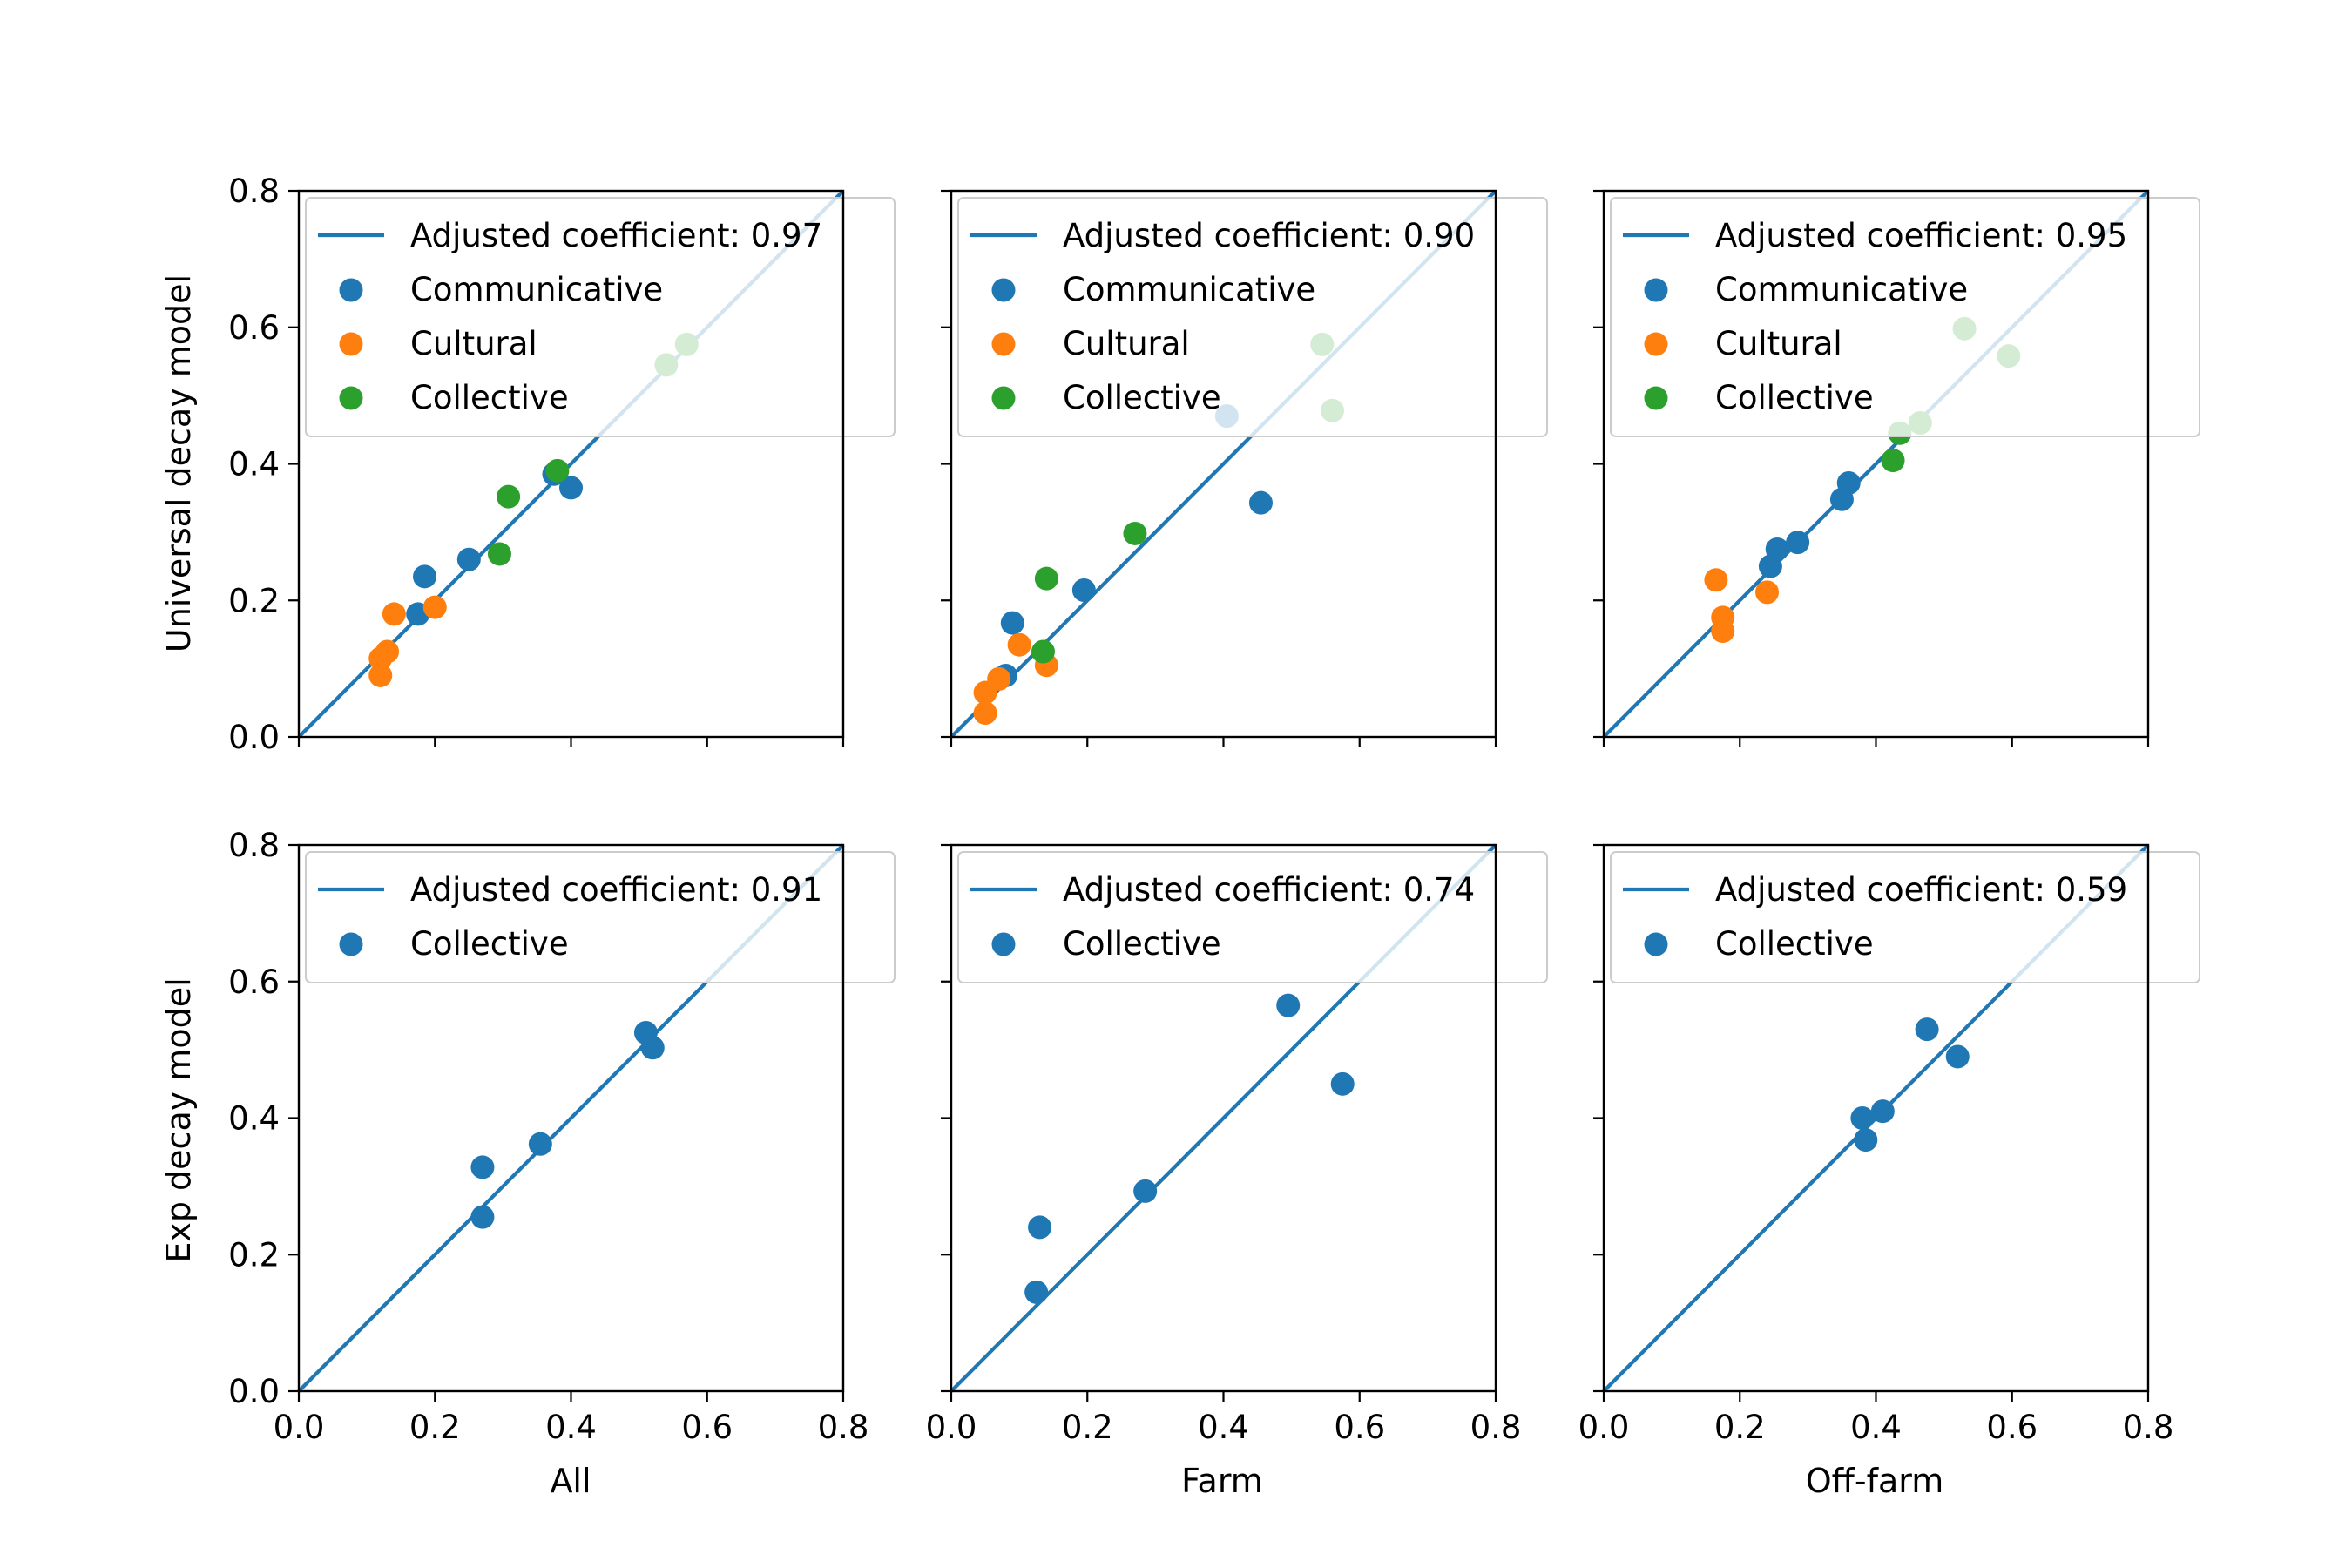 This screenshot has height=1568, width=2352. Describe the element at coordinates (616, 890) in the screenshot. I see `legend-label: Adjusted coefficient: 0.91` at that location.